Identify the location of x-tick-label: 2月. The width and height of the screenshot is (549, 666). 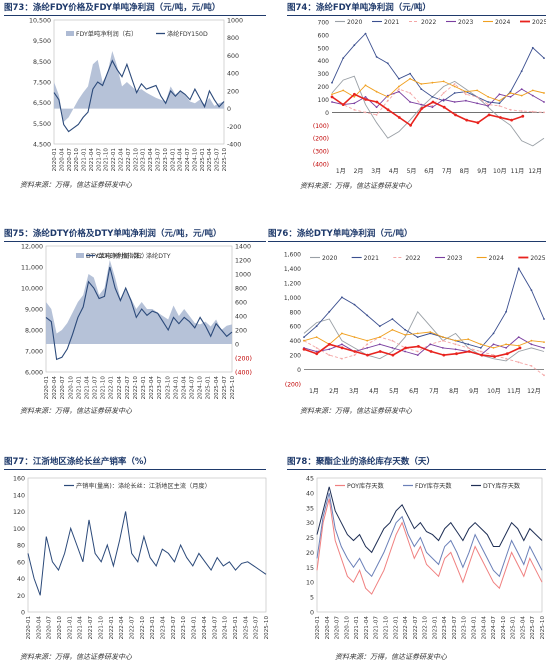
(359, 171).